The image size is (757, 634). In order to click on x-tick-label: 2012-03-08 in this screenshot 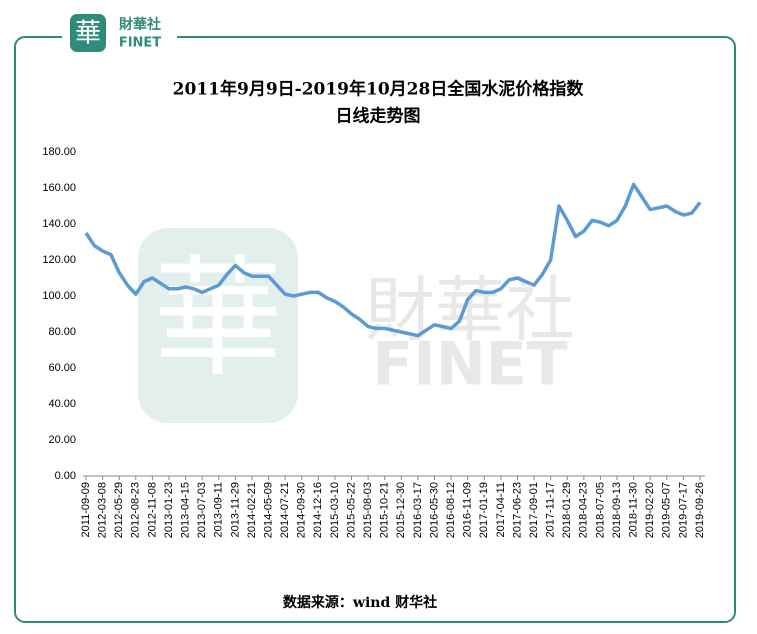, I will do `click(103, 510)`.